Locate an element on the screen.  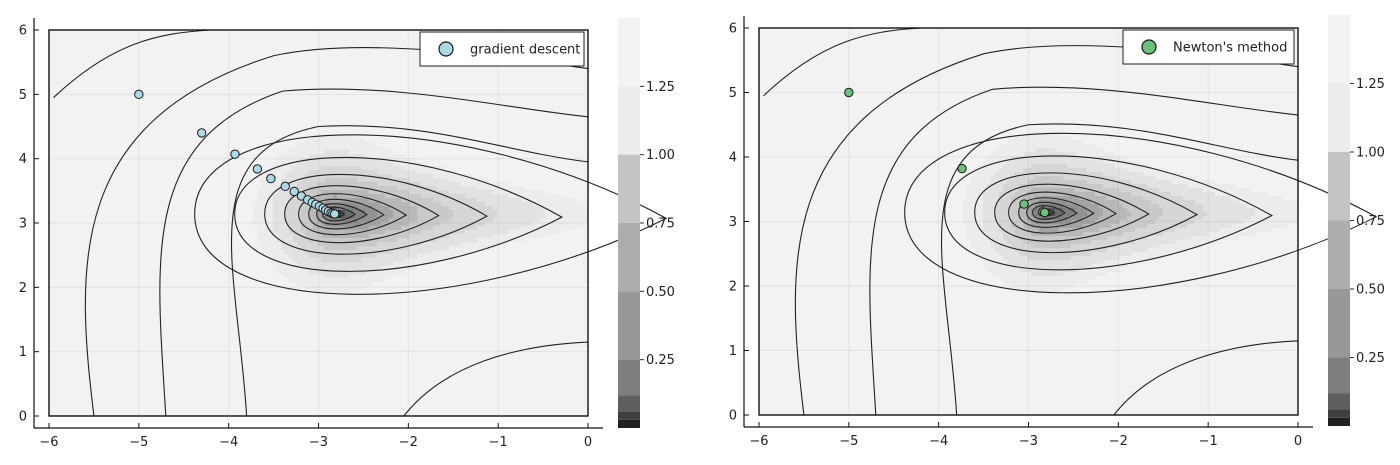
legend: Newton's method is located at coordinates (1208, 47).